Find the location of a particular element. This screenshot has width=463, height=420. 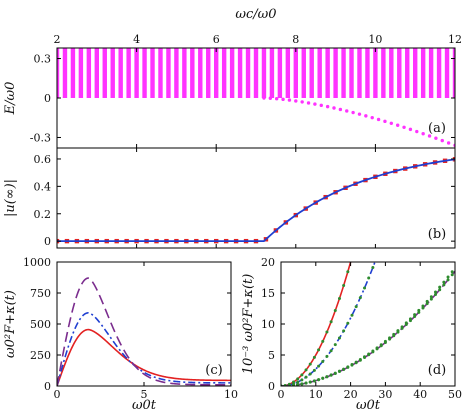

plot-area is located at coordinates (144, 331).